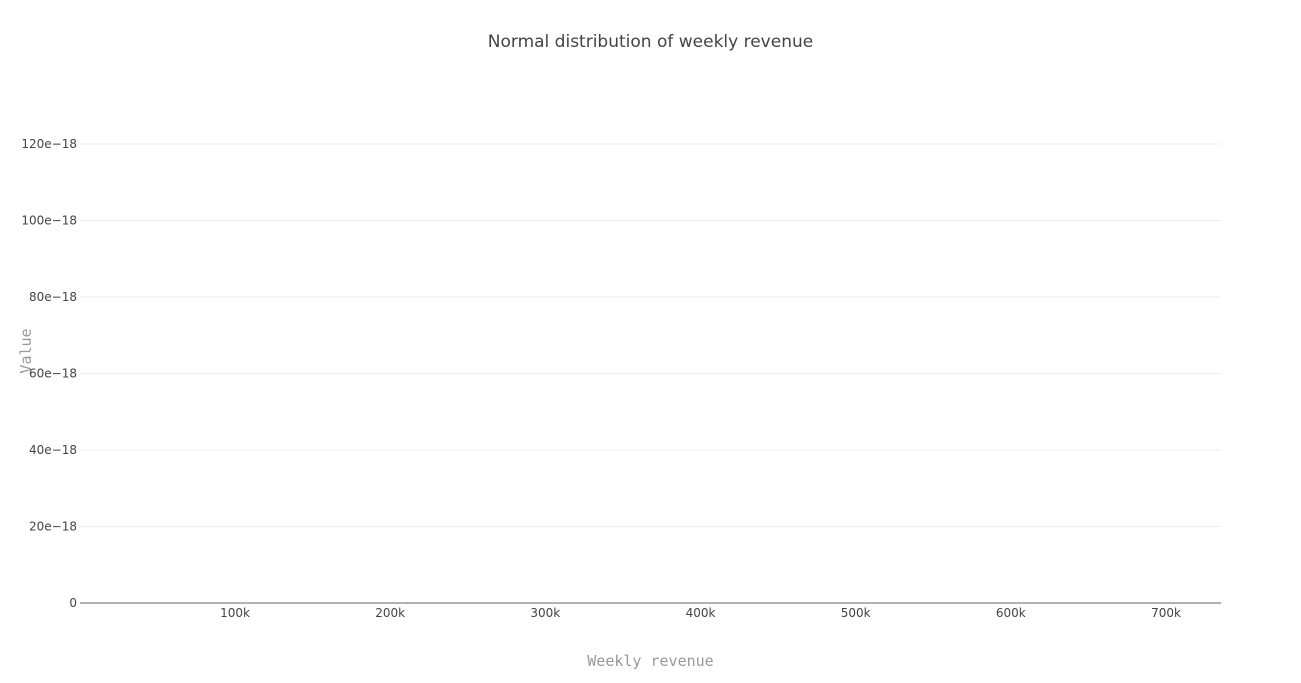 The width and height of the screenshot is (1301, 683). What do you see at coordinates (856, 613) in the screenshot?
I see `x-tick-label: 500k` at bounding box center [856, 613].